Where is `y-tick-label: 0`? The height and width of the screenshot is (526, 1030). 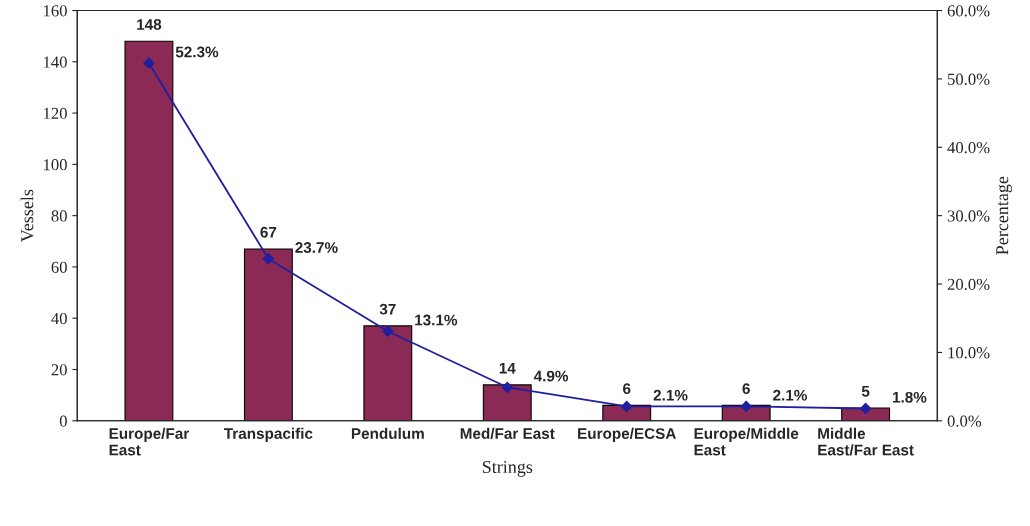
y-tick-label: 0 is located at coordinates (63, 421).